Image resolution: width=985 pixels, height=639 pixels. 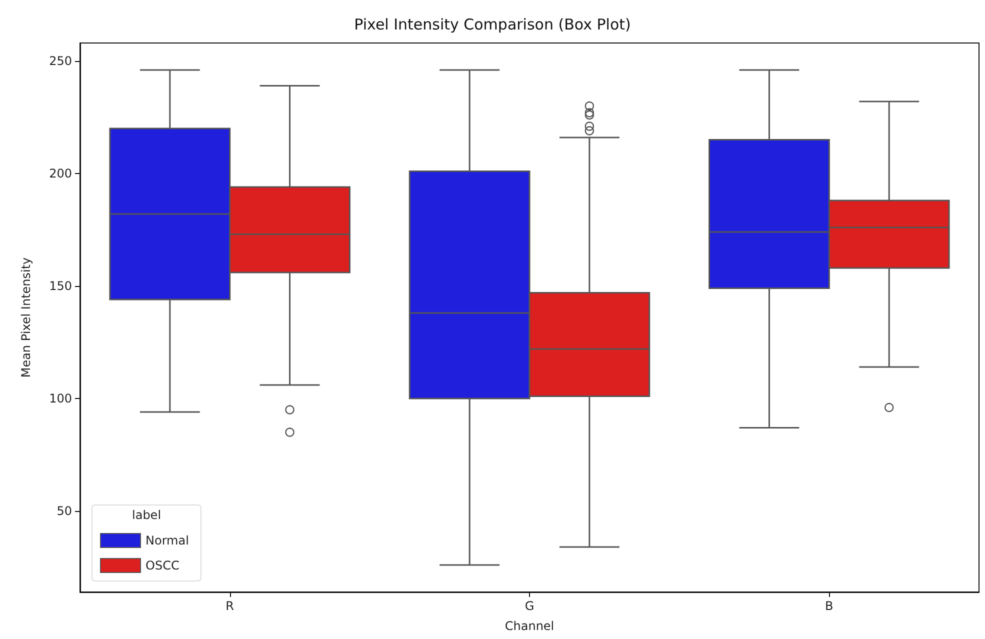 I want to click on y-tick-label: 100, so click(x=60, y=399).